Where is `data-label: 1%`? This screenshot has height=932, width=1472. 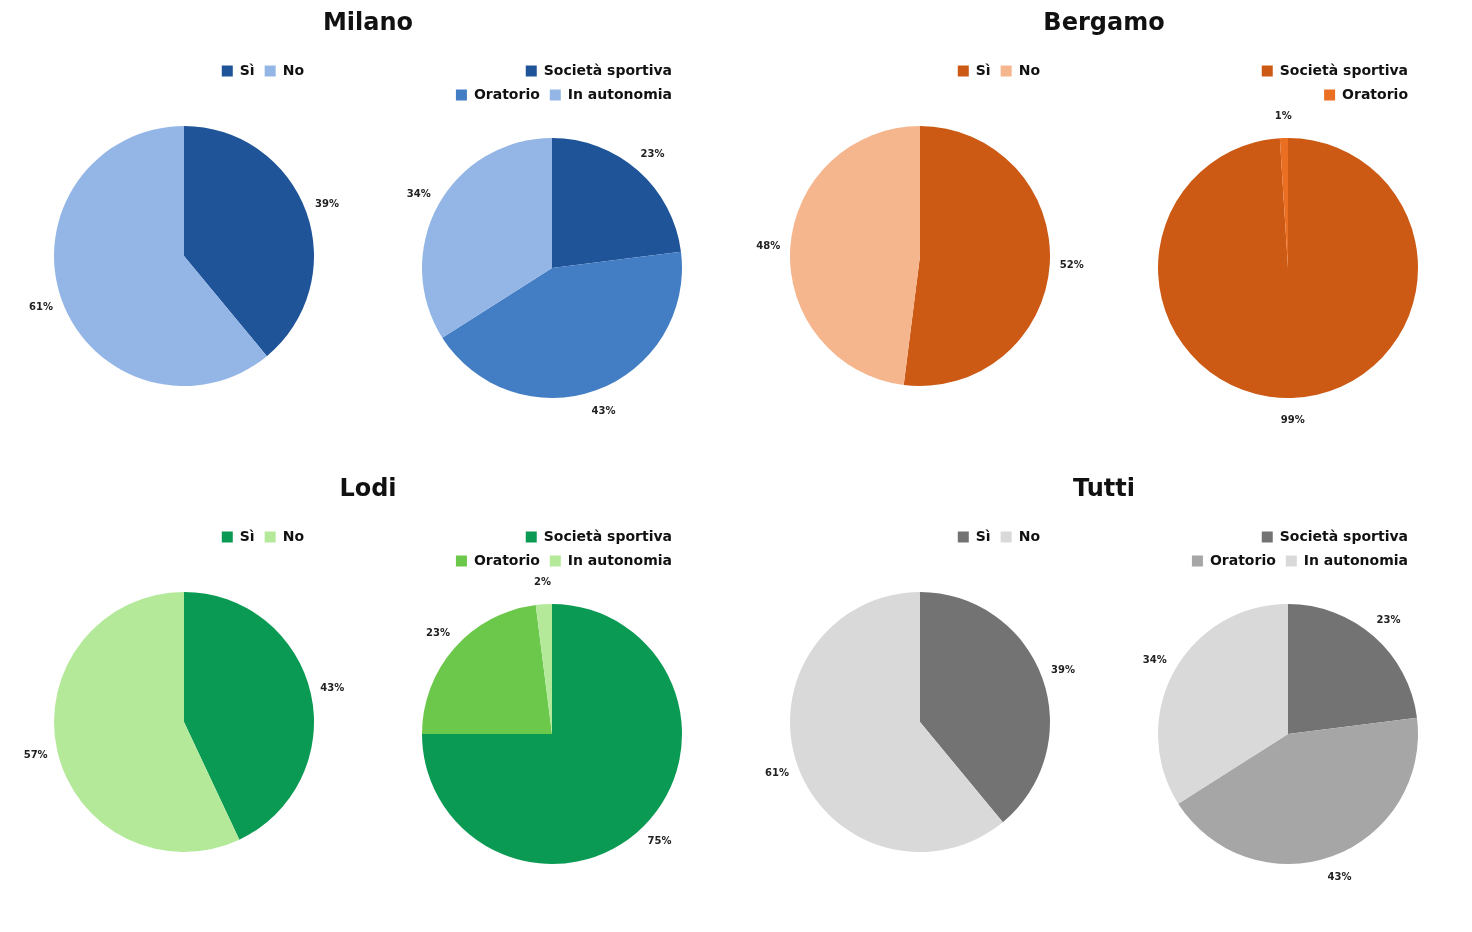 data-label: 1% is located at coordinates (1283, 115).